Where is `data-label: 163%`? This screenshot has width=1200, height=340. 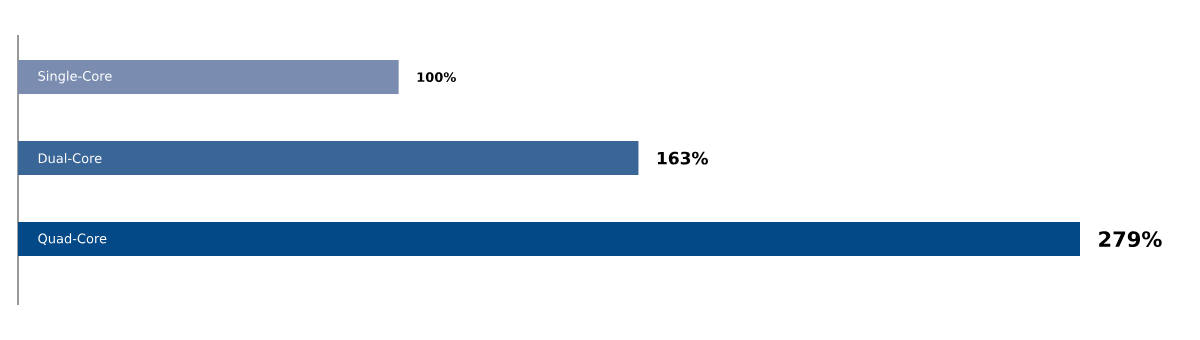
data-label: 163% is located at coordinates (682, 158).